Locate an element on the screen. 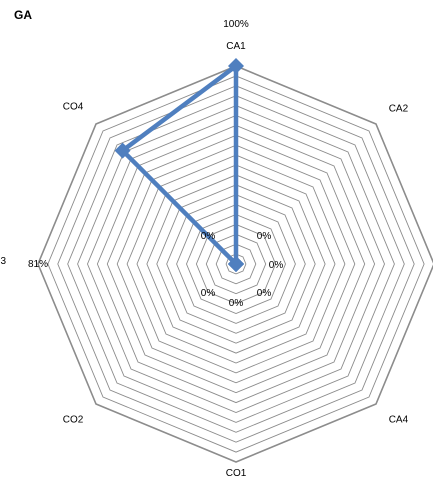 The width and height of the screenshot is (433, 487). axis-label-ca2: CA2 is located at coordinates (399, 108).